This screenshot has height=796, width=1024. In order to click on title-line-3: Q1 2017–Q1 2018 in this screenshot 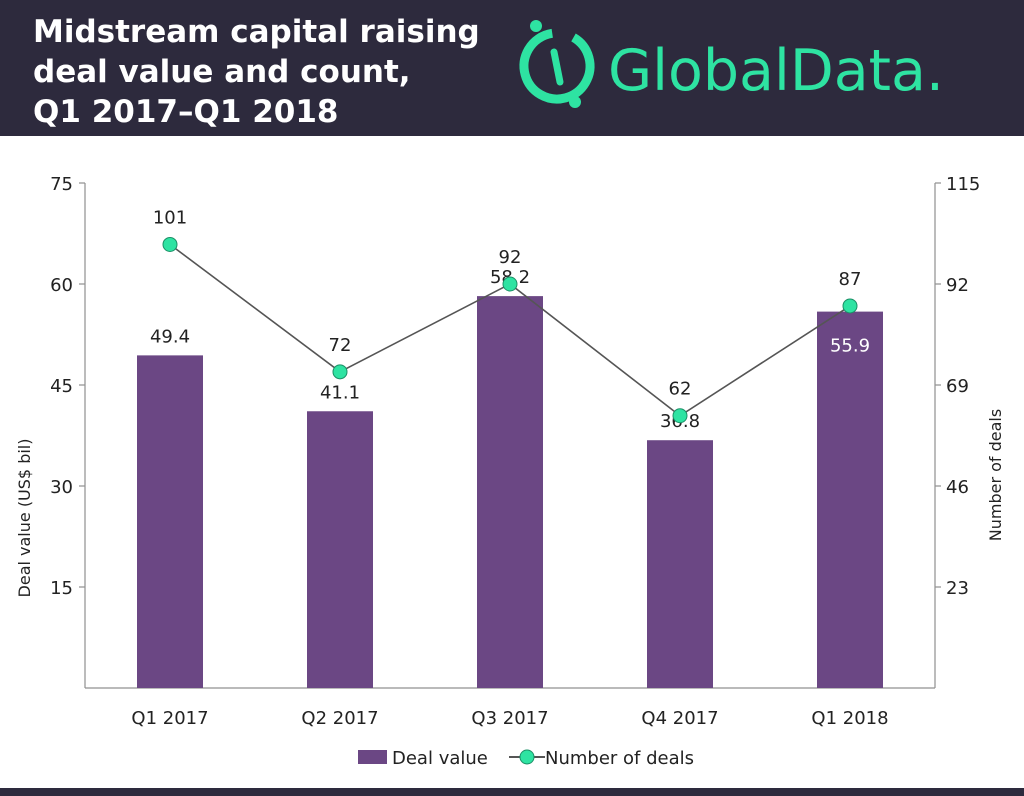, I will do `click(186, 112)`.